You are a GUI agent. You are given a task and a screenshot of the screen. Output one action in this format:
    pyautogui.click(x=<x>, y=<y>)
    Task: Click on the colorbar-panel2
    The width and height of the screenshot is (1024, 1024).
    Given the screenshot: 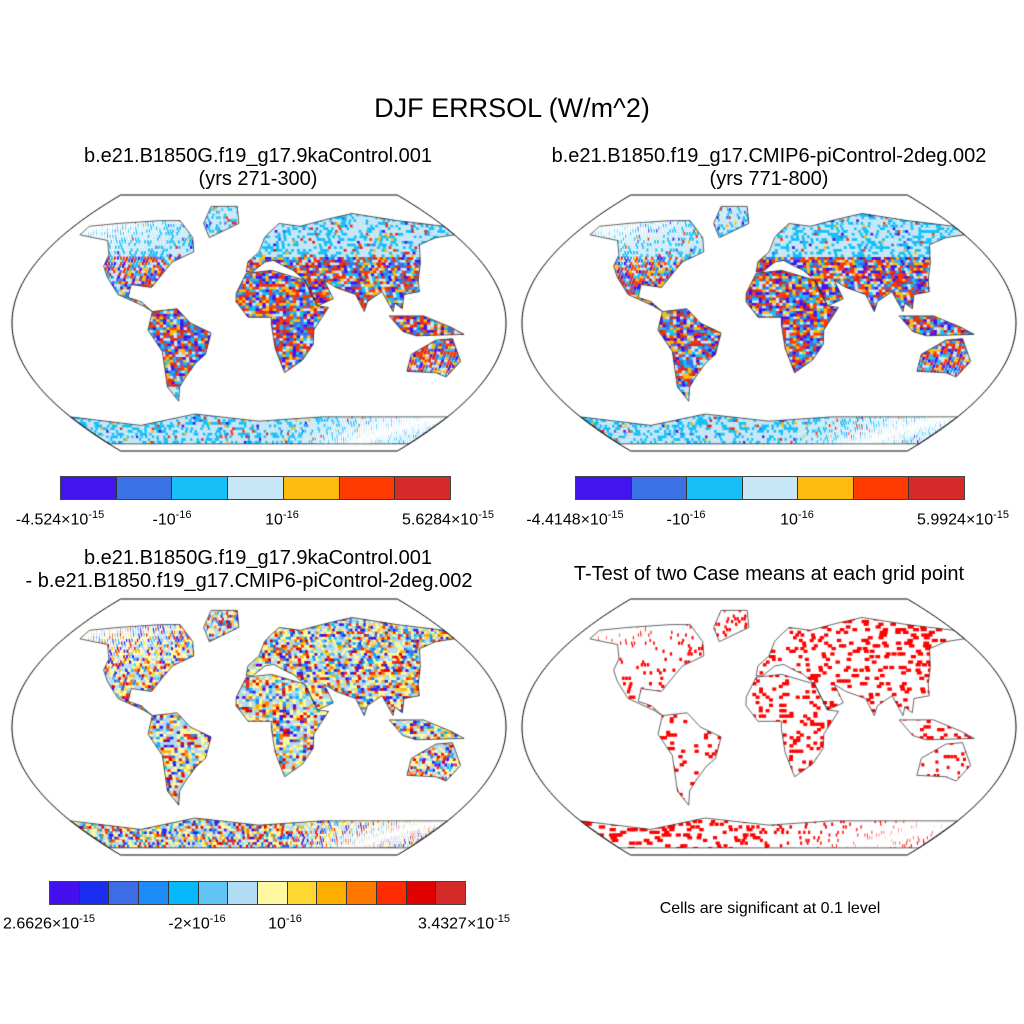 What is the action you would take?
    pyautogui.click(x=770, y=488)
    